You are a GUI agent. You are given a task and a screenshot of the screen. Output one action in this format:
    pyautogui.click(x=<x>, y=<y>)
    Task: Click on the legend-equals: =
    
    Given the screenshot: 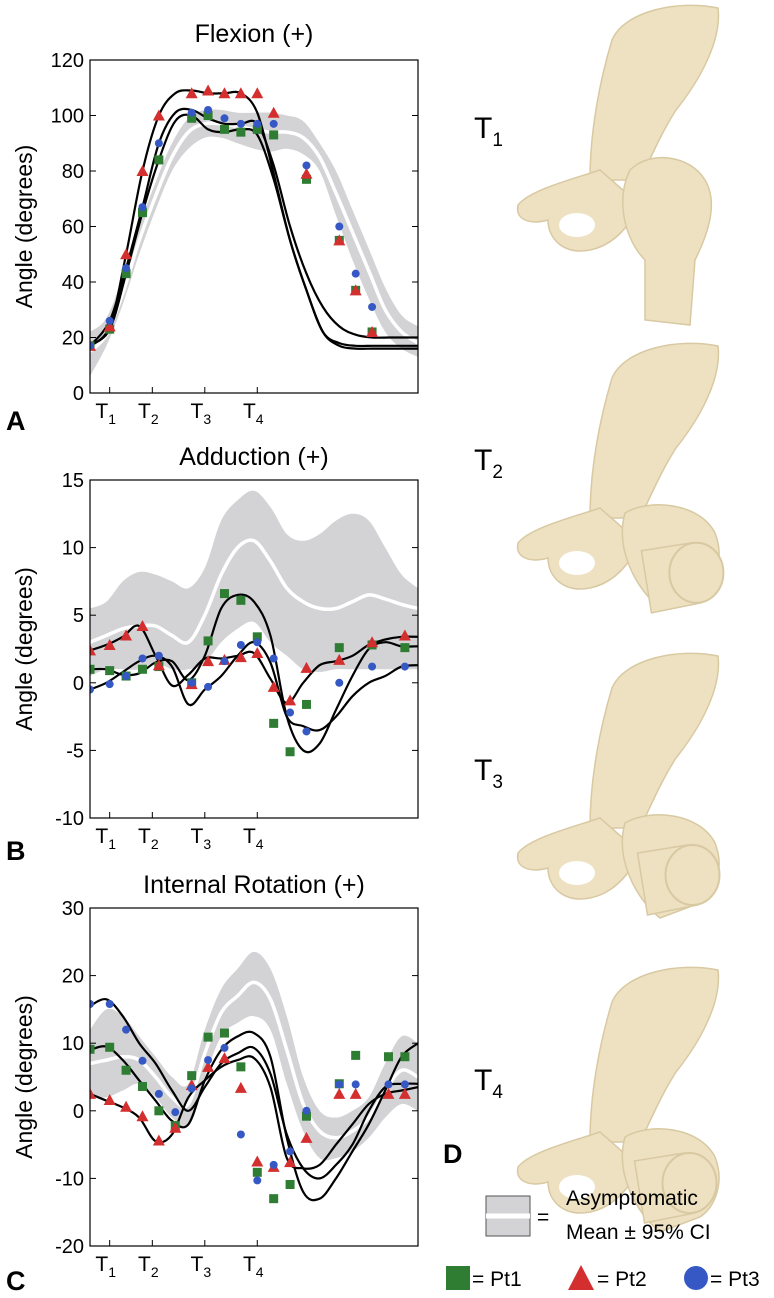 What is the action you would take?
    pyautogui.click(x=543, y=1217)
    